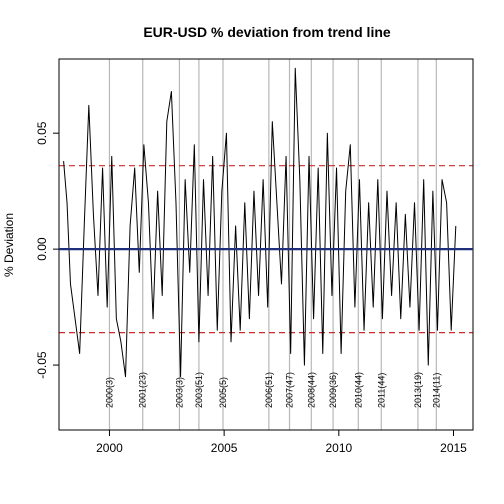 Image resolution: width=504 pixels, height=504 pixels. I want to click on event-label: 2000(3), so click(109, 392).